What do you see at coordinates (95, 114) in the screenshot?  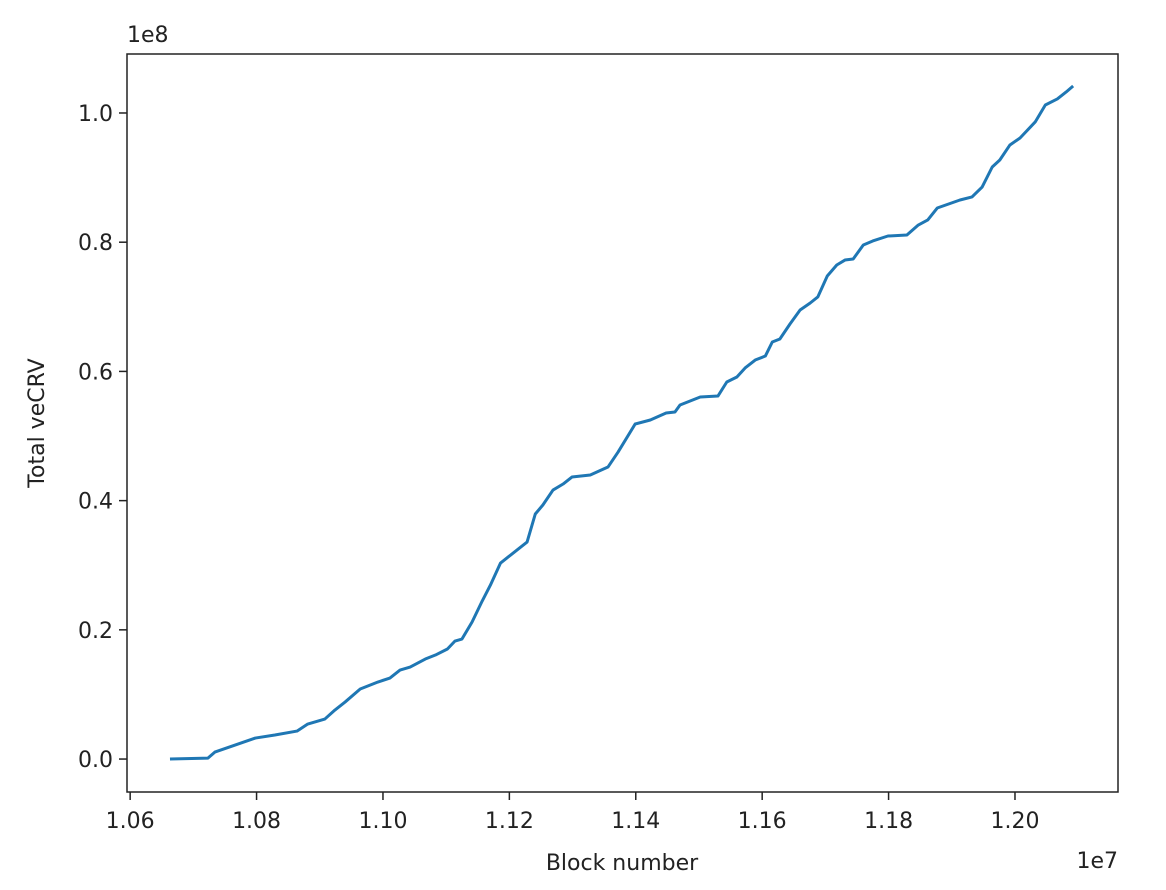 I see `y-tick-label: 1.0` at bounding box center [95, 114].